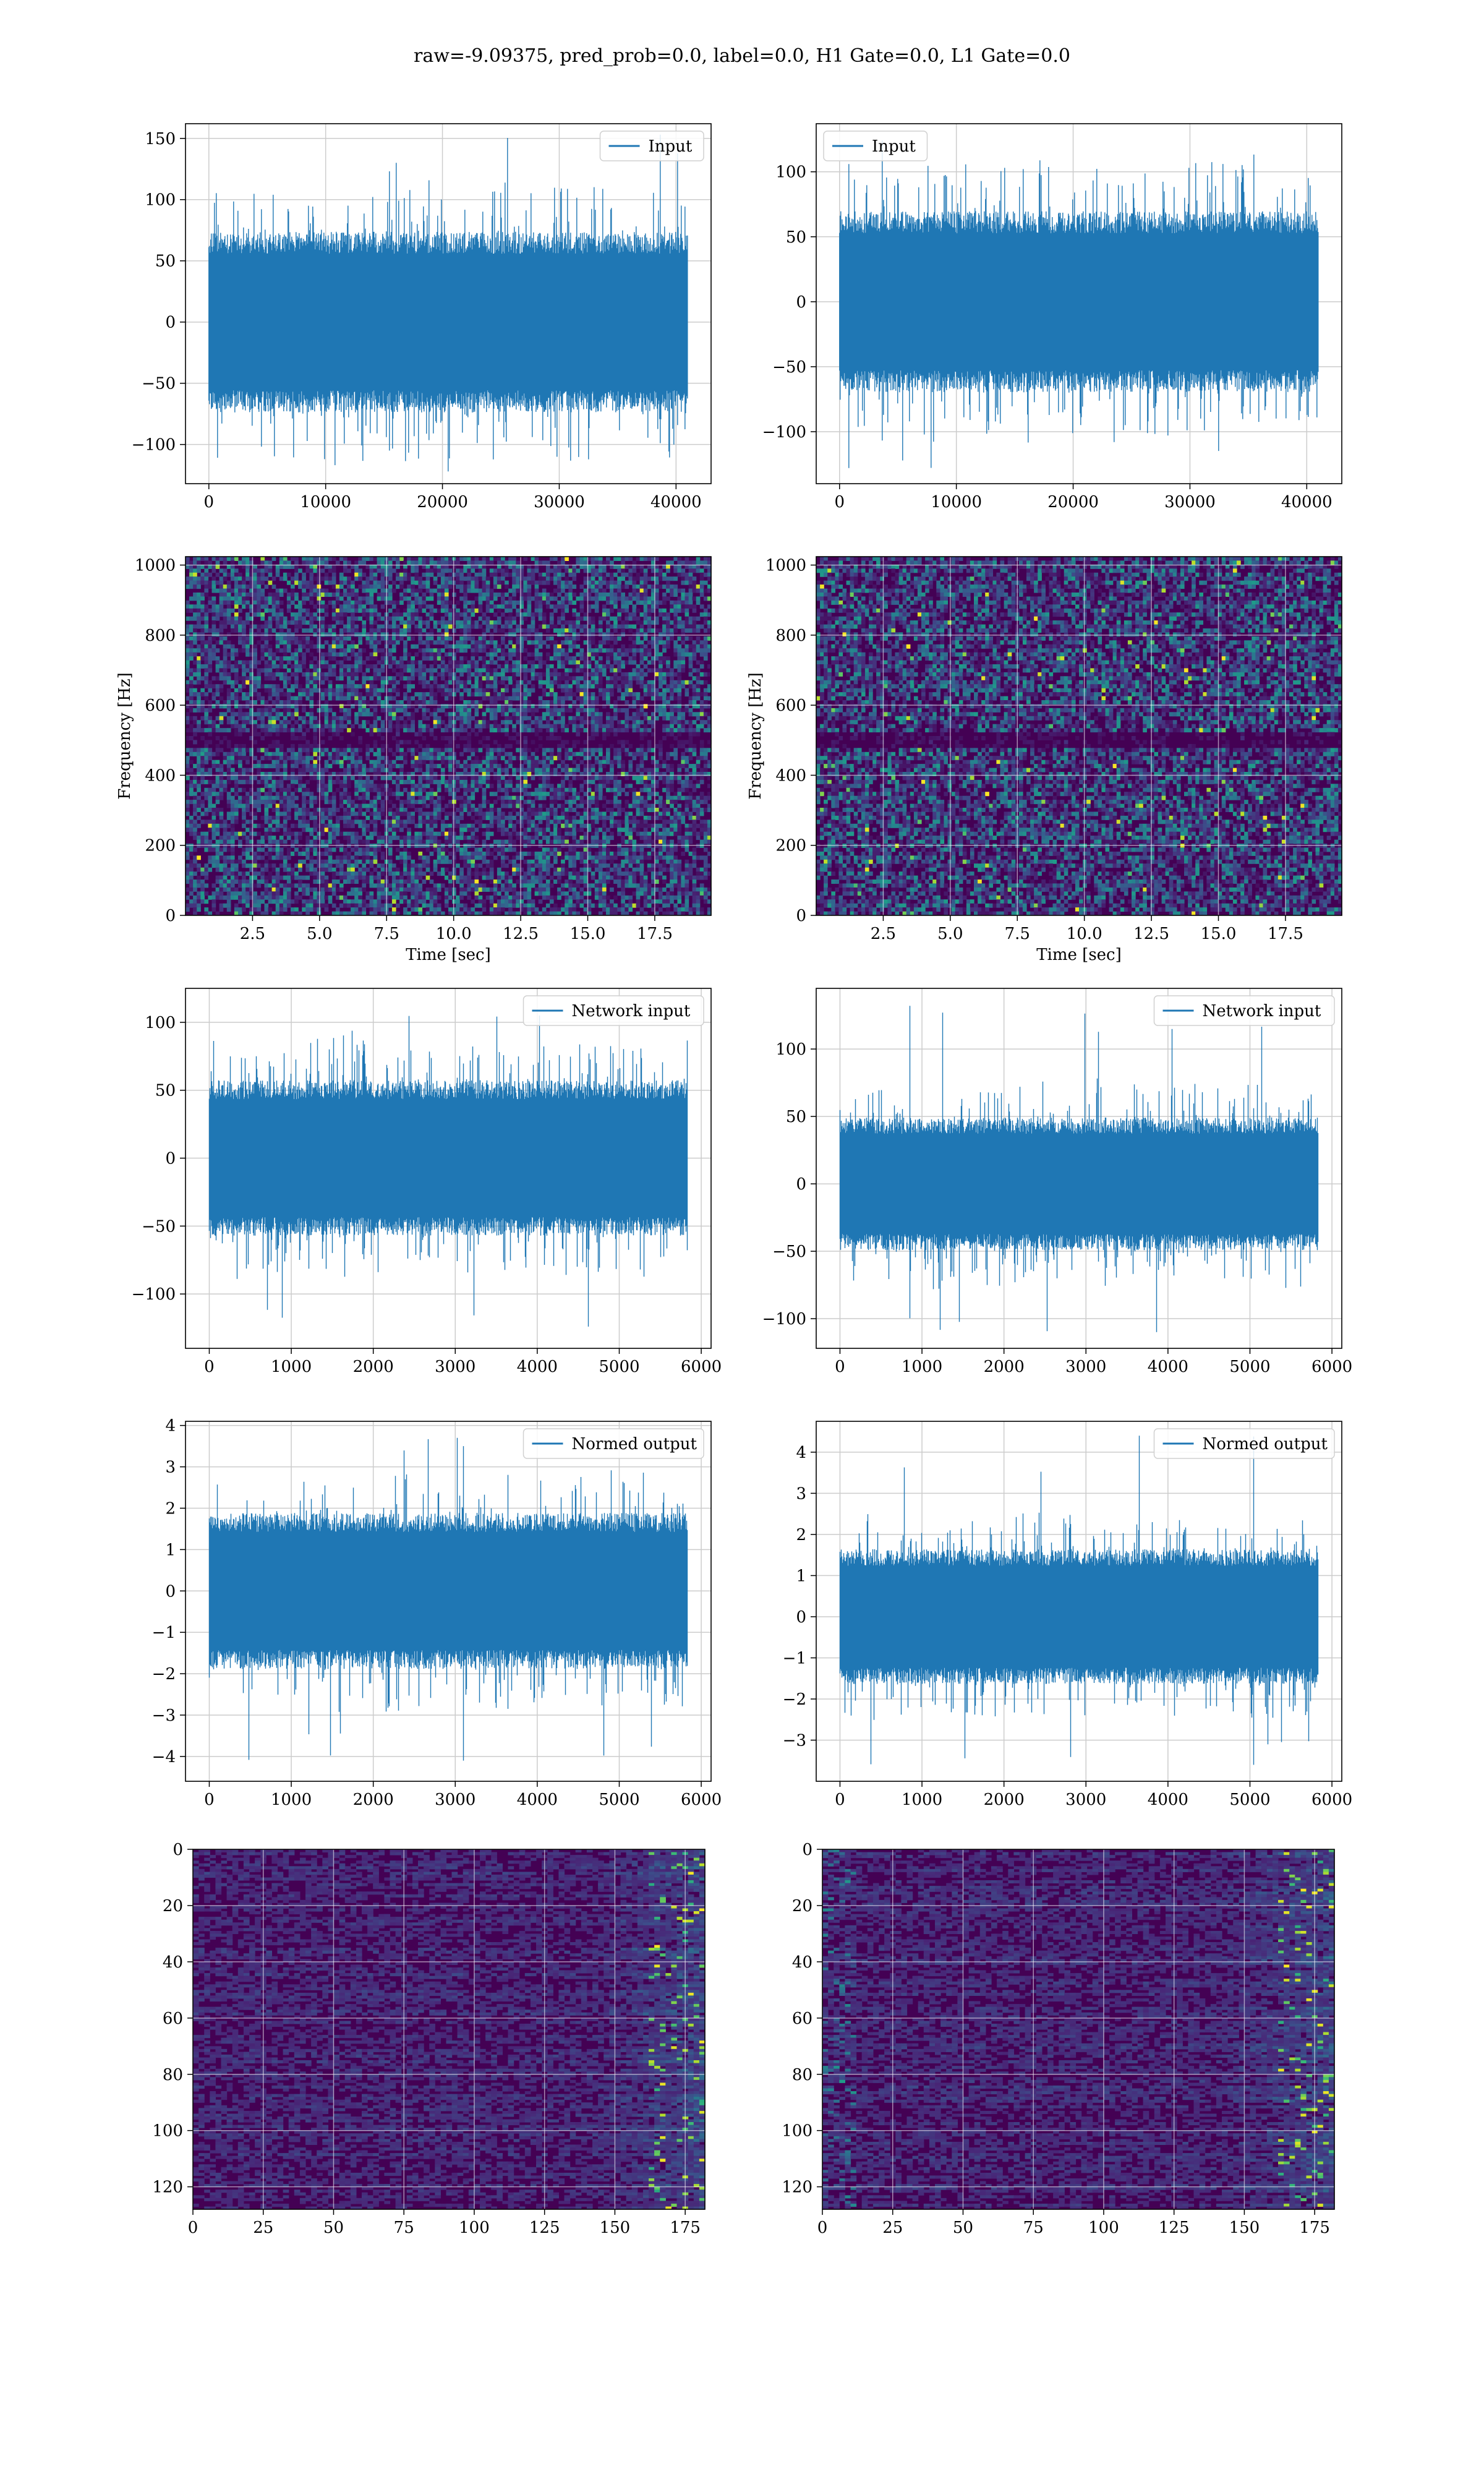 The height and width of the screenshot is (2474, 1484). I want to click on x-tick-label: 7.5, so click(1017, 934).